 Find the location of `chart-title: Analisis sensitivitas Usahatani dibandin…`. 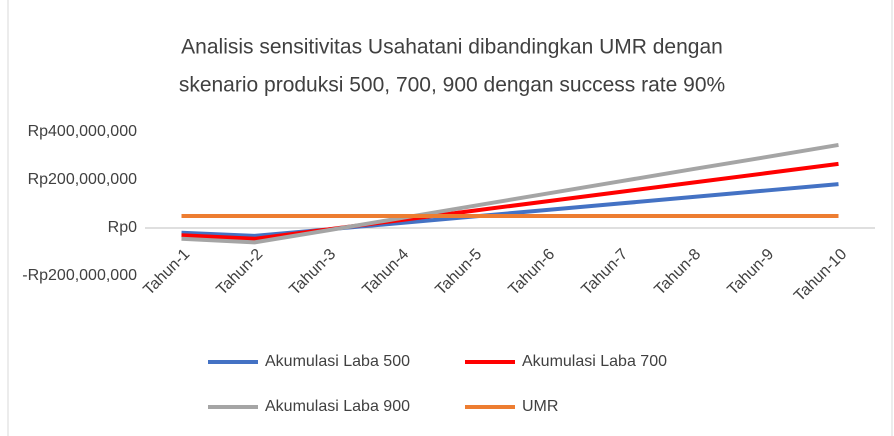

chart-title: Analisis sensitivitas Usahatani dibandin… is located at coordinates (452, 47).